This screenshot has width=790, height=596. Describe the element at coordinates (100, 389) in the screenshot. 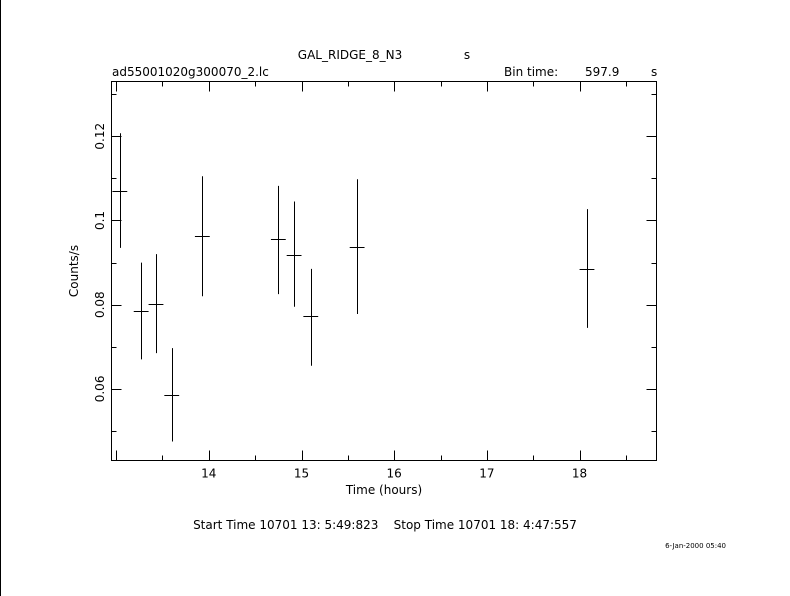

I see `y-tick-label: 0.06` at that location.